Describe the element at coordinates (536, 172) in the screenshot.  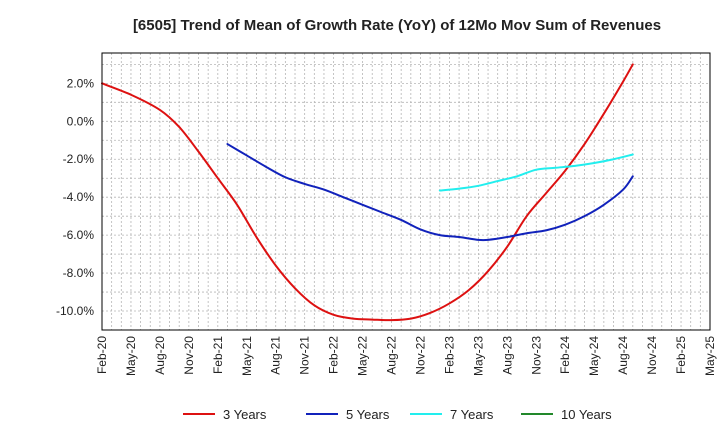
I see `series-line-7-years` at that location.